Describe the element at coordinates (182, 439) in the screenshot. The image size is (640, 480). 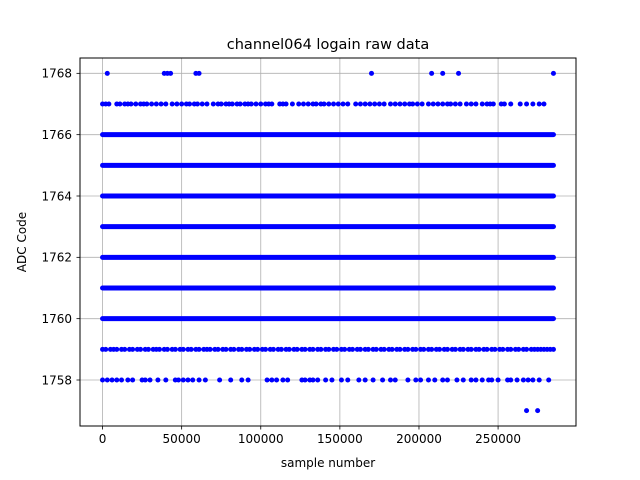
I see `x-tick-label: 50000` at that location.